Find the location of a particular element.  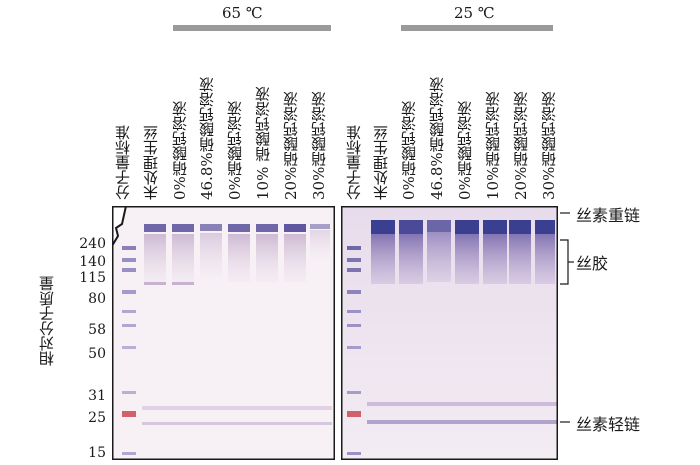

marker-label-58: 58 is located at coordinates (97, 330).